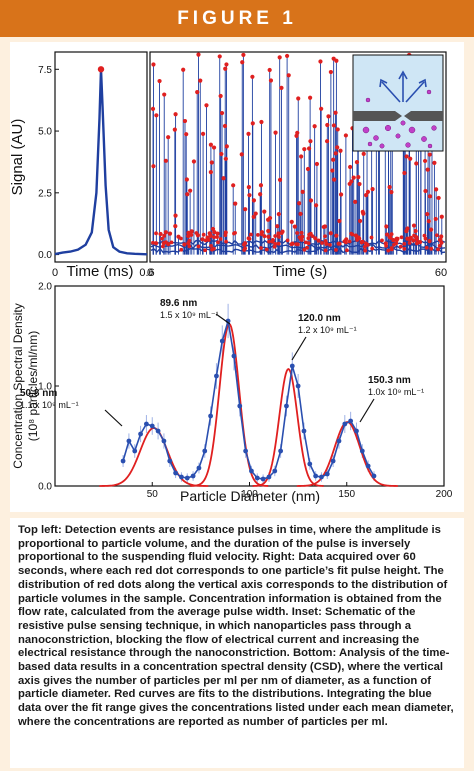 This screenshot has width=474, height=771. Describe the element at coordinates (377, 116) in the screenshot. I see `constriction-left` at that location.